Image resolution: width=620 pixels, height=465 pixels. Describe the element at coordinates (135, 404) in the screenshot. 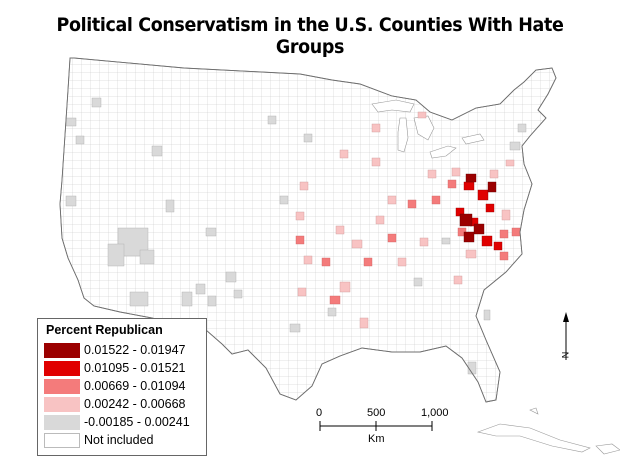

I see `legend-label: 0.00242 - 0.00668` at that location.